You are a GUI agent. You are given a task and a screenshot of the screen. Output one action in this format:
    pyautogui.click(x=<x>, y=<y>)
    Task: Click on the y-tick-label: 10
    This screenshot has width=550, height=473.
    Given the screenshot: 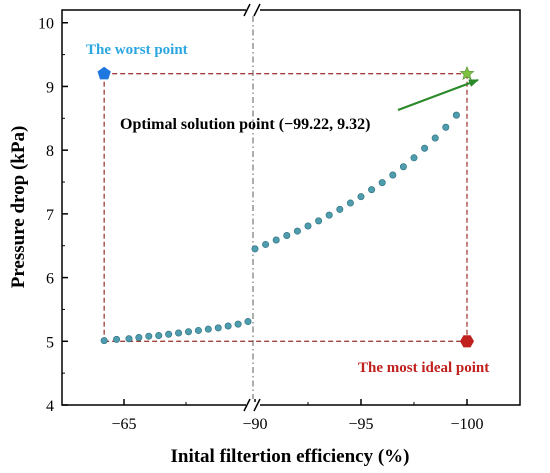 What is the action you would take?
    pyautogui.click(x=46, y=24)
    